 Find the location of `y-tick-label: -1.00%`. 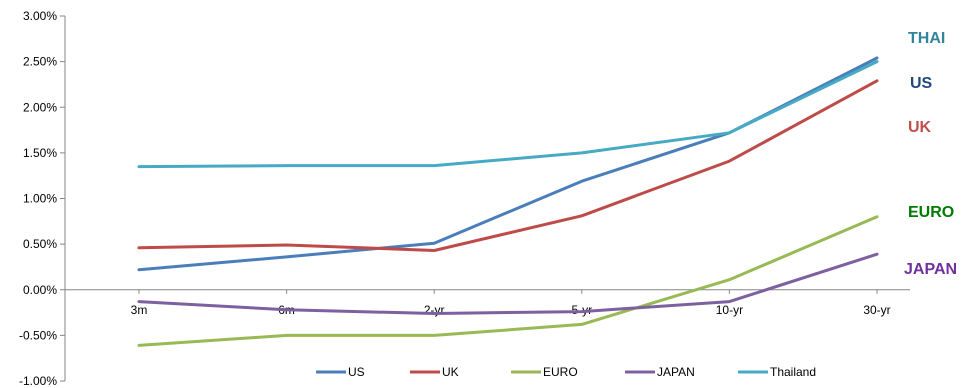

y-tick-label: -1.00% is located at coordinates (38, 381).